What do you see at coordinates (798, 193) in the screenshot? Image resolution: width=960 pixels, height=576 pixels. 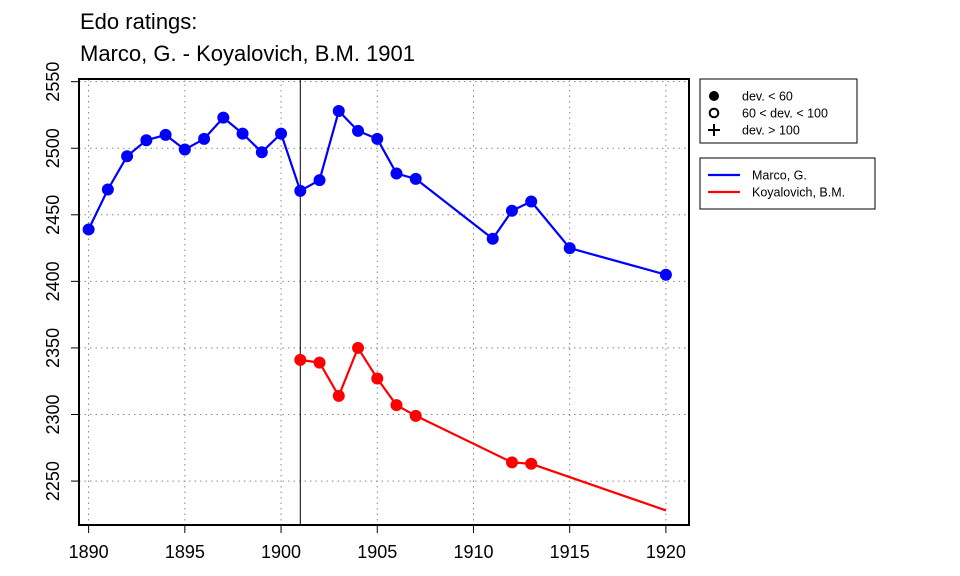 I see `series-legend-label: Koyalovich, B.M.` at bounding box center [798, 193].